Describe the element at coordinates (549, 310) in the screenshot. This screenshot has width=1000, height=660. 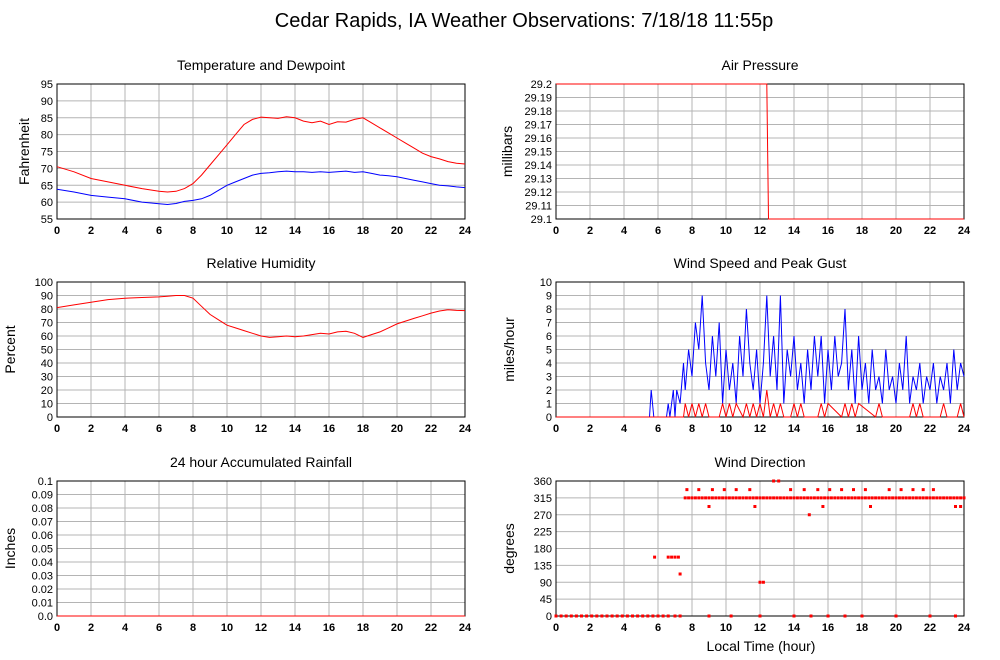
I see `y-tick-label: 8` at that location.